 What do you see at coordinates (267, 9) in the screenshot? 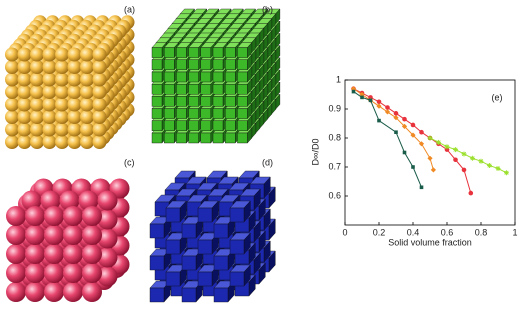
I see `panel-label: (b)` at bounding box center [267, 9].